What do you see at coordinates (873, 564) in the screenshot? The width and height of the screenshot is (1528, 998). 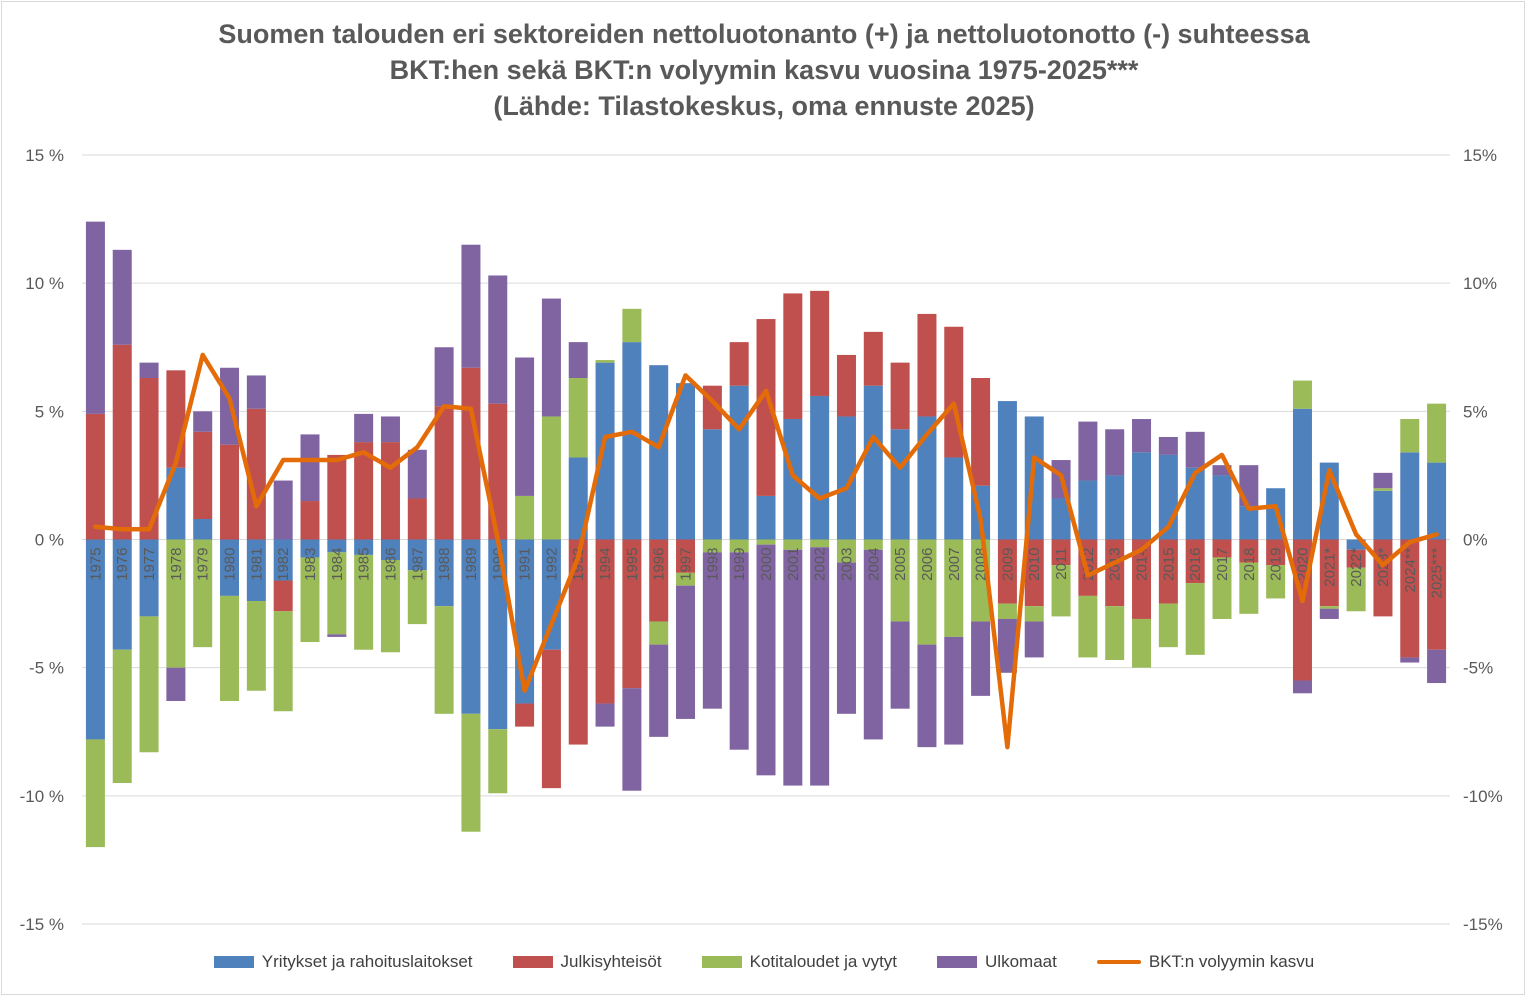 I see `x-category-label: 2004` at bounding box center [873, 564].